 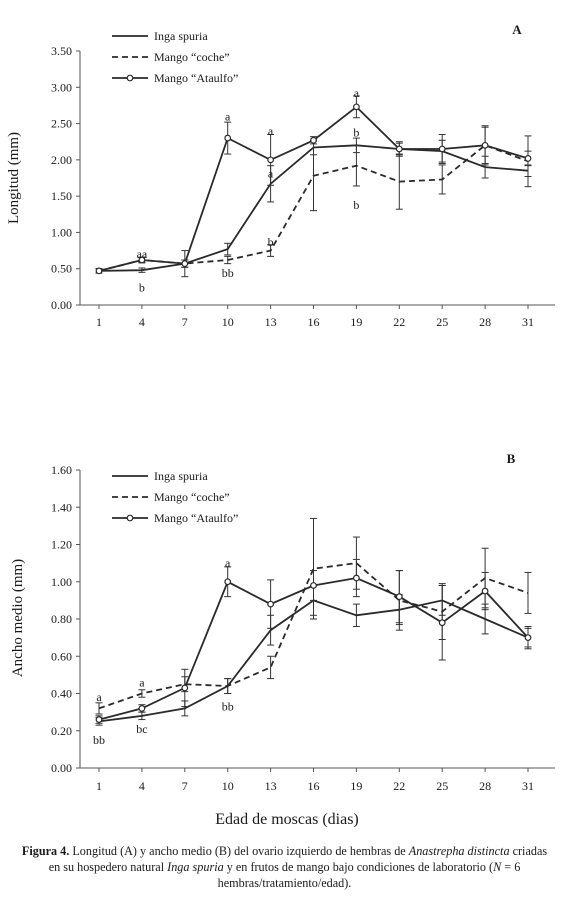 I want to click on significance-letter: bc, so click(x=141, y=729).